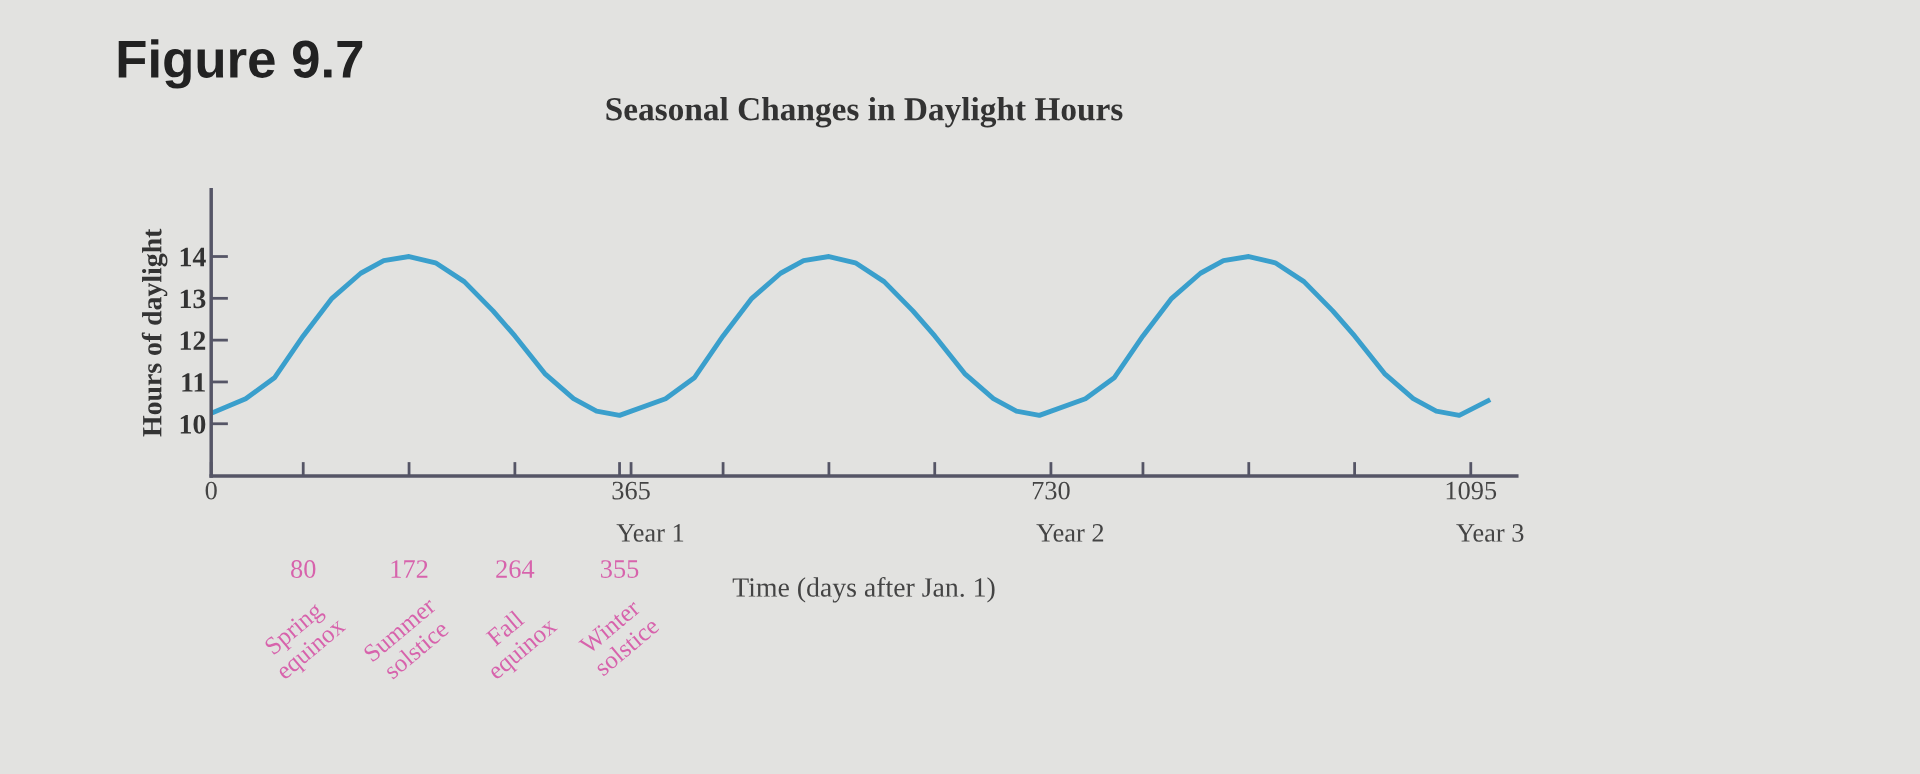 Image resolution: width=1920 pixels, height=774 pixels. I want to click on text: Year 2, so click(1070, 533).